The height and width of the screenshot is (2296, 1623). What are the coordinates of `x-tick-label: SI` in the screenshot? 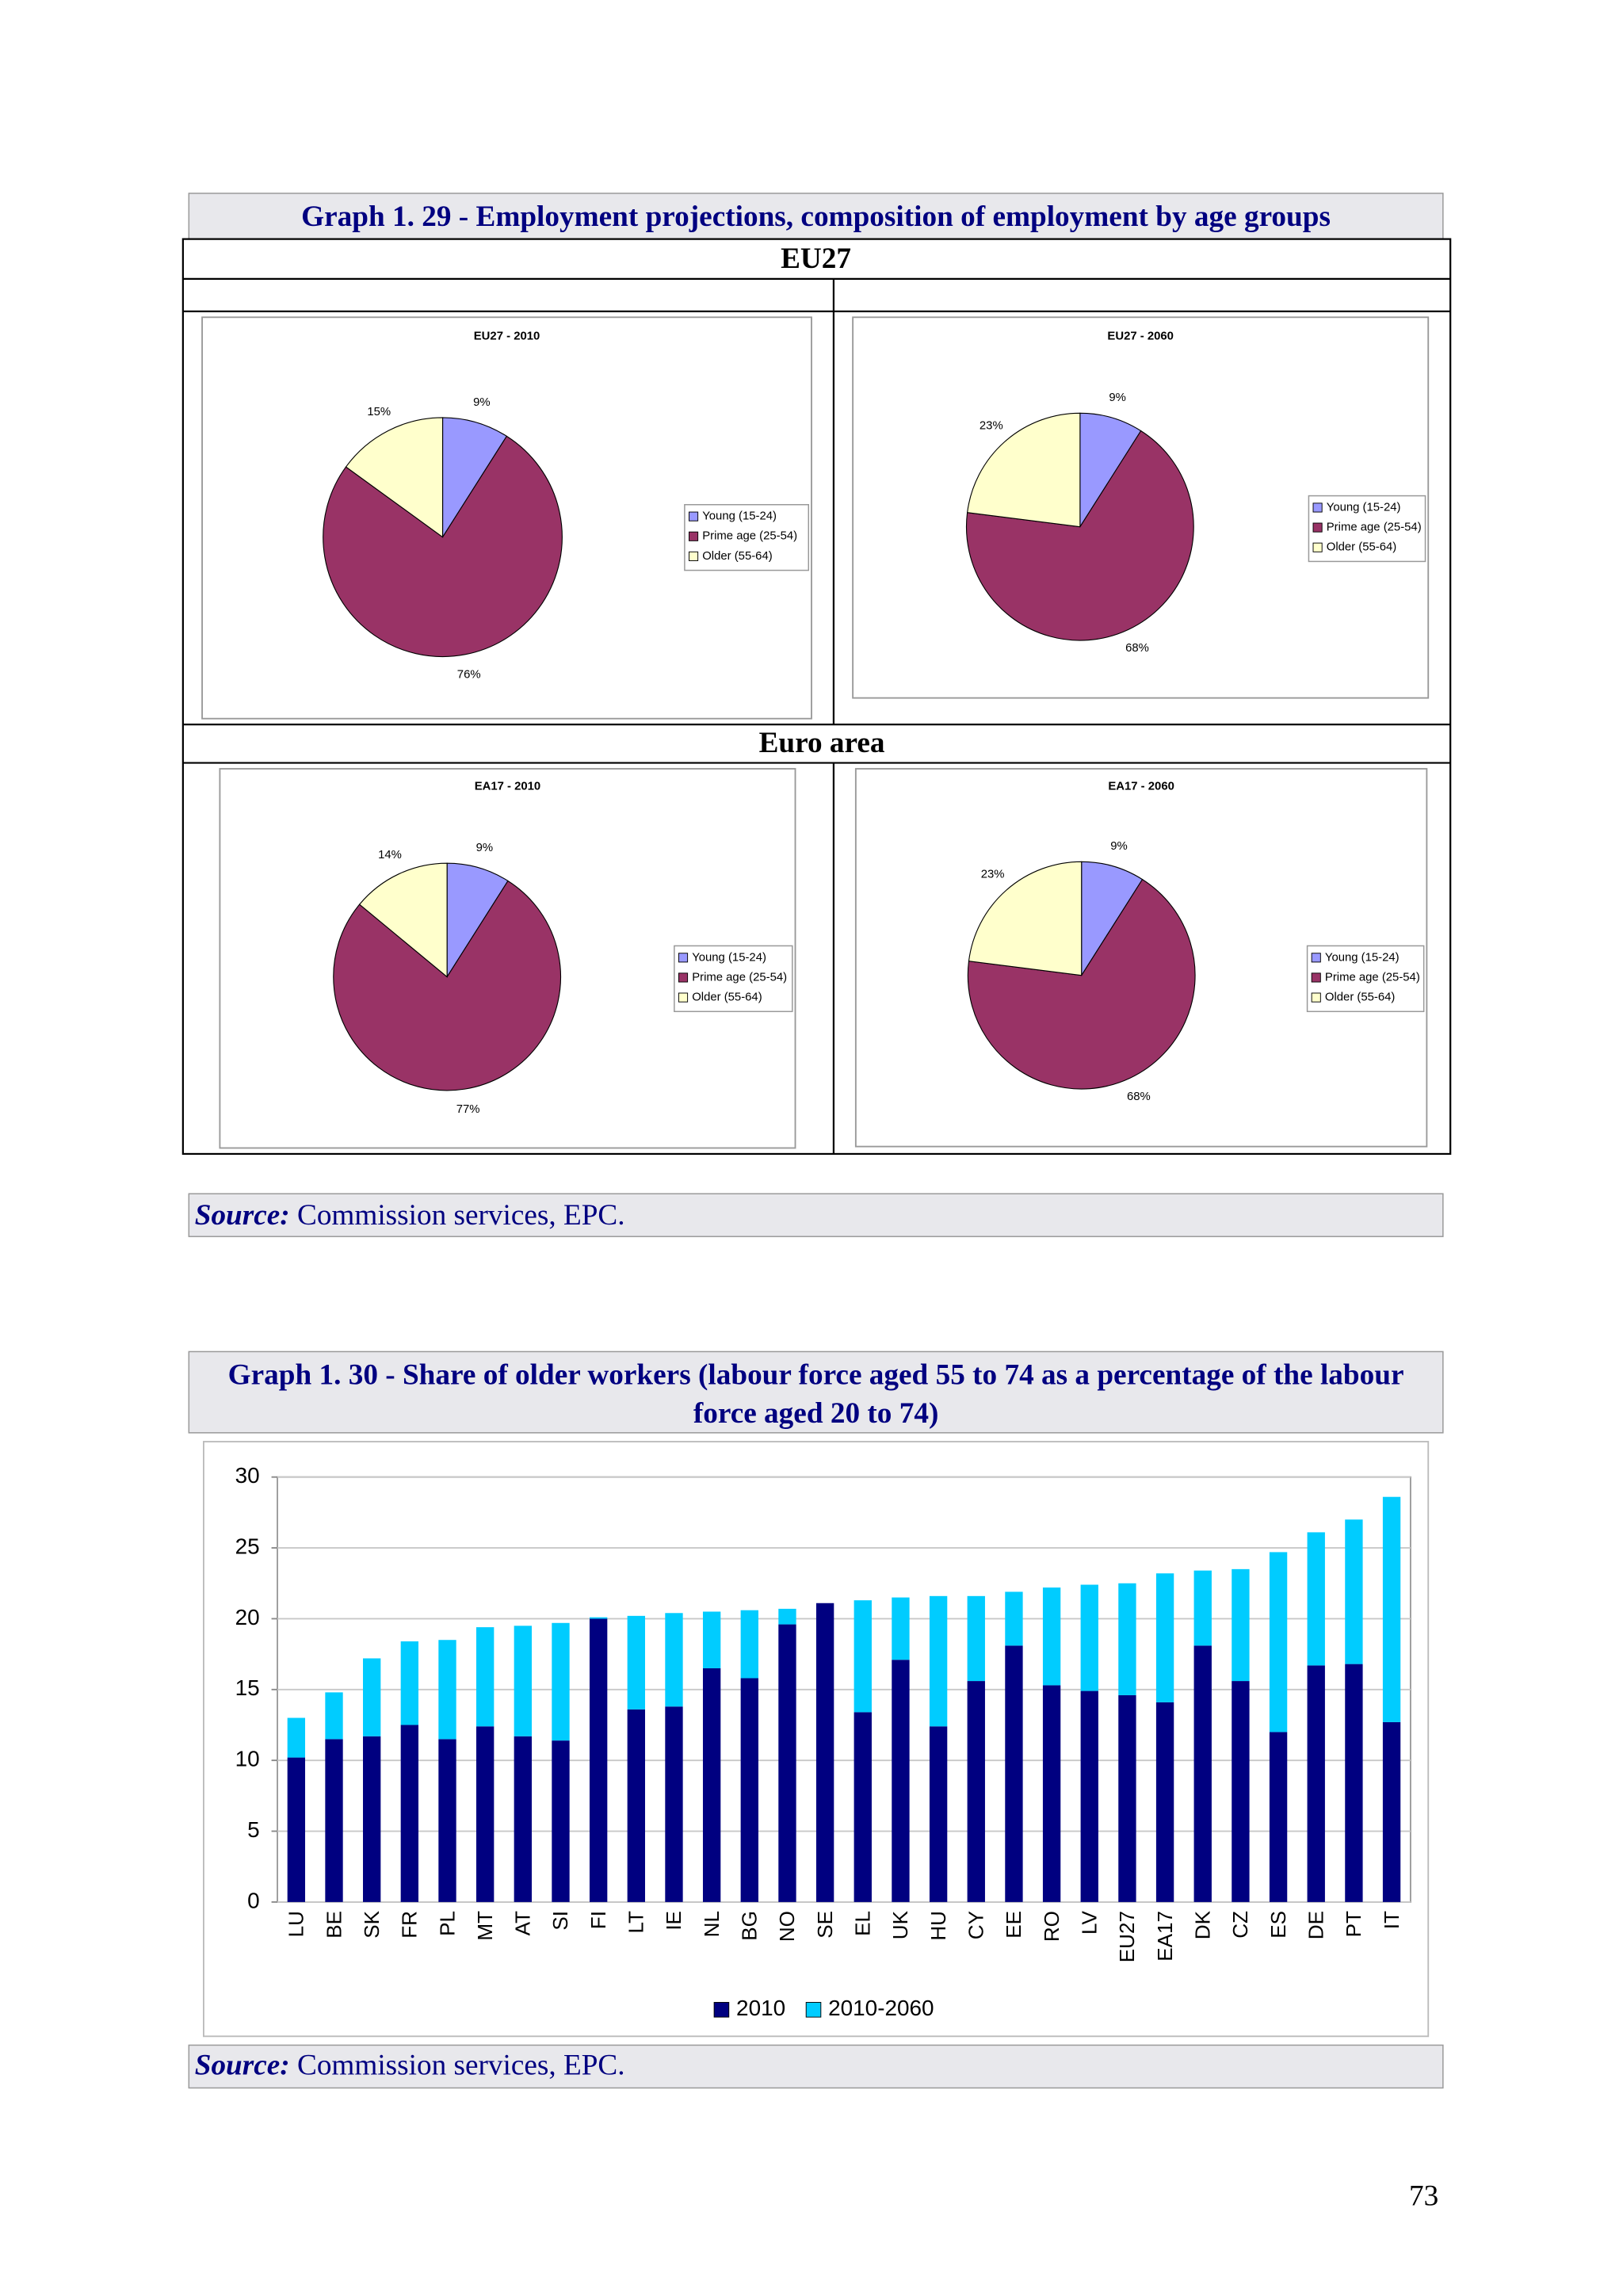 It's located at (560, 1921).